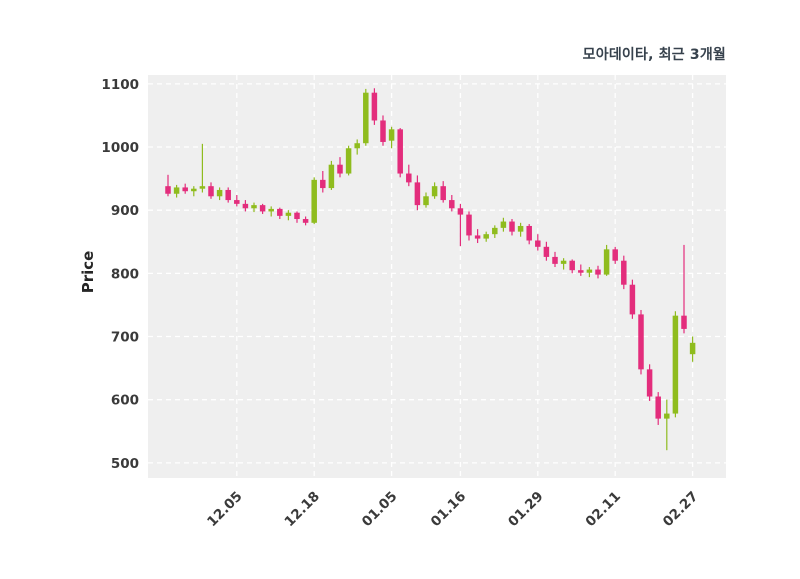 The width and height of the screenshot is (800, 579). What do you see at coordinates (120, 148) in the screenshot?
I see `y-tick-label: 1000` at bounding box center [120, 148].